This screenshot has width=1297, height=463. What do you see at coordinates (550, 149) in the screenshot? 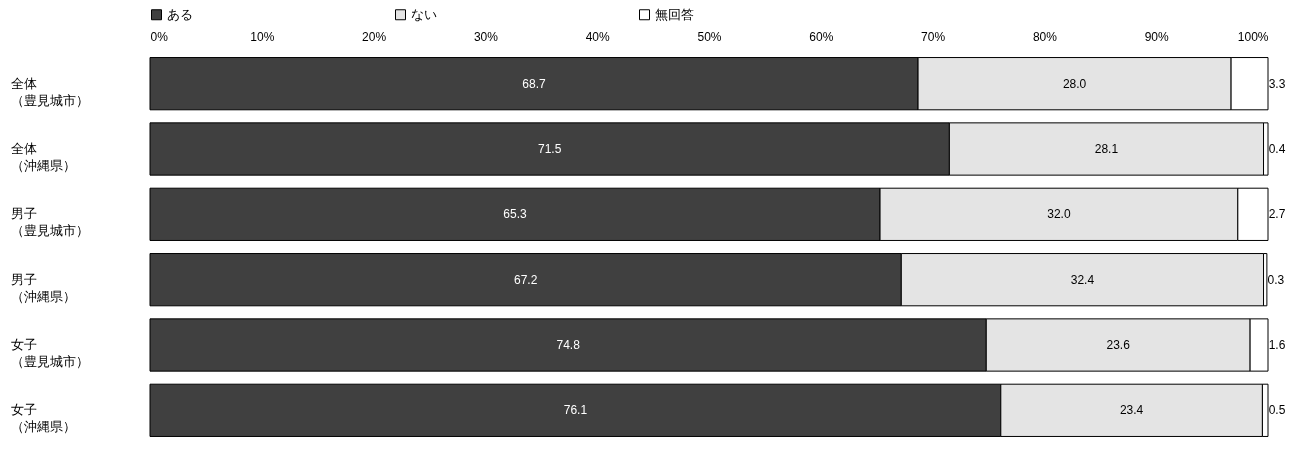
I see `data-label: 71.5` at bounding box center [550, 149].